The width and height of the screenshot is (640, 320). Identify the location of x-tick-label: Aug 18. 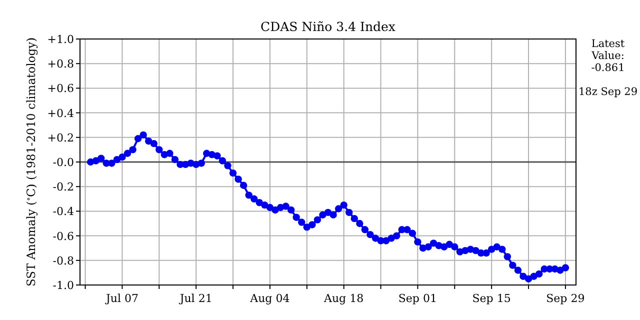
(343, 298).